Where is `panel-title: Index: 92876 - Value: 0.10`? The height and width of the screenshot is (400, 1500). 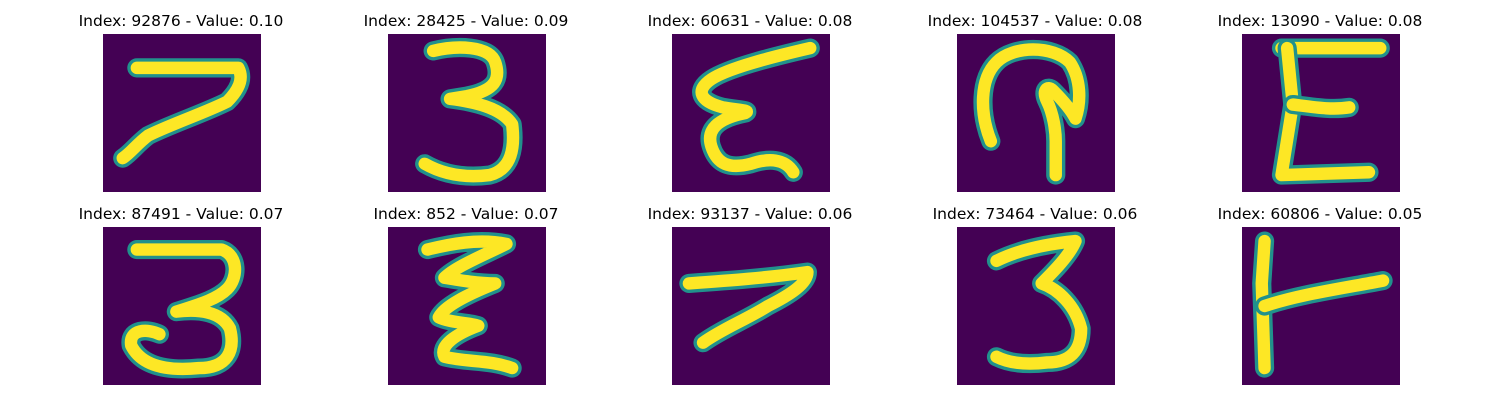 panel-title: Index: 92876 - Value: 0.10 is located at coordinates (181, 21).